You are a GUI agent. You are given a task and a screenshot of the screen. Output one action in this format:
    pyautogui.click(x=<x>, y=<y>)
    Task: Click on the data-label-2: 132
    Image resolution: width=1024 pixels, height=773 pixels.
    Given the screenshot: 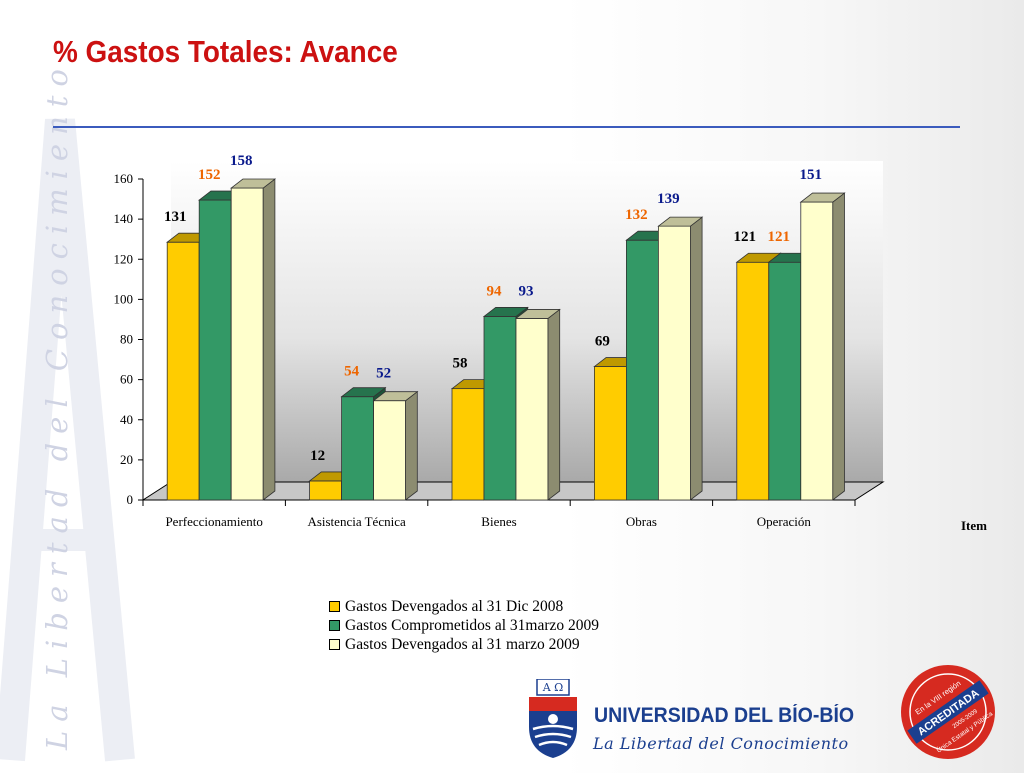 What is the action you would take?
    pyautogui.click(x=636, y=215)
    